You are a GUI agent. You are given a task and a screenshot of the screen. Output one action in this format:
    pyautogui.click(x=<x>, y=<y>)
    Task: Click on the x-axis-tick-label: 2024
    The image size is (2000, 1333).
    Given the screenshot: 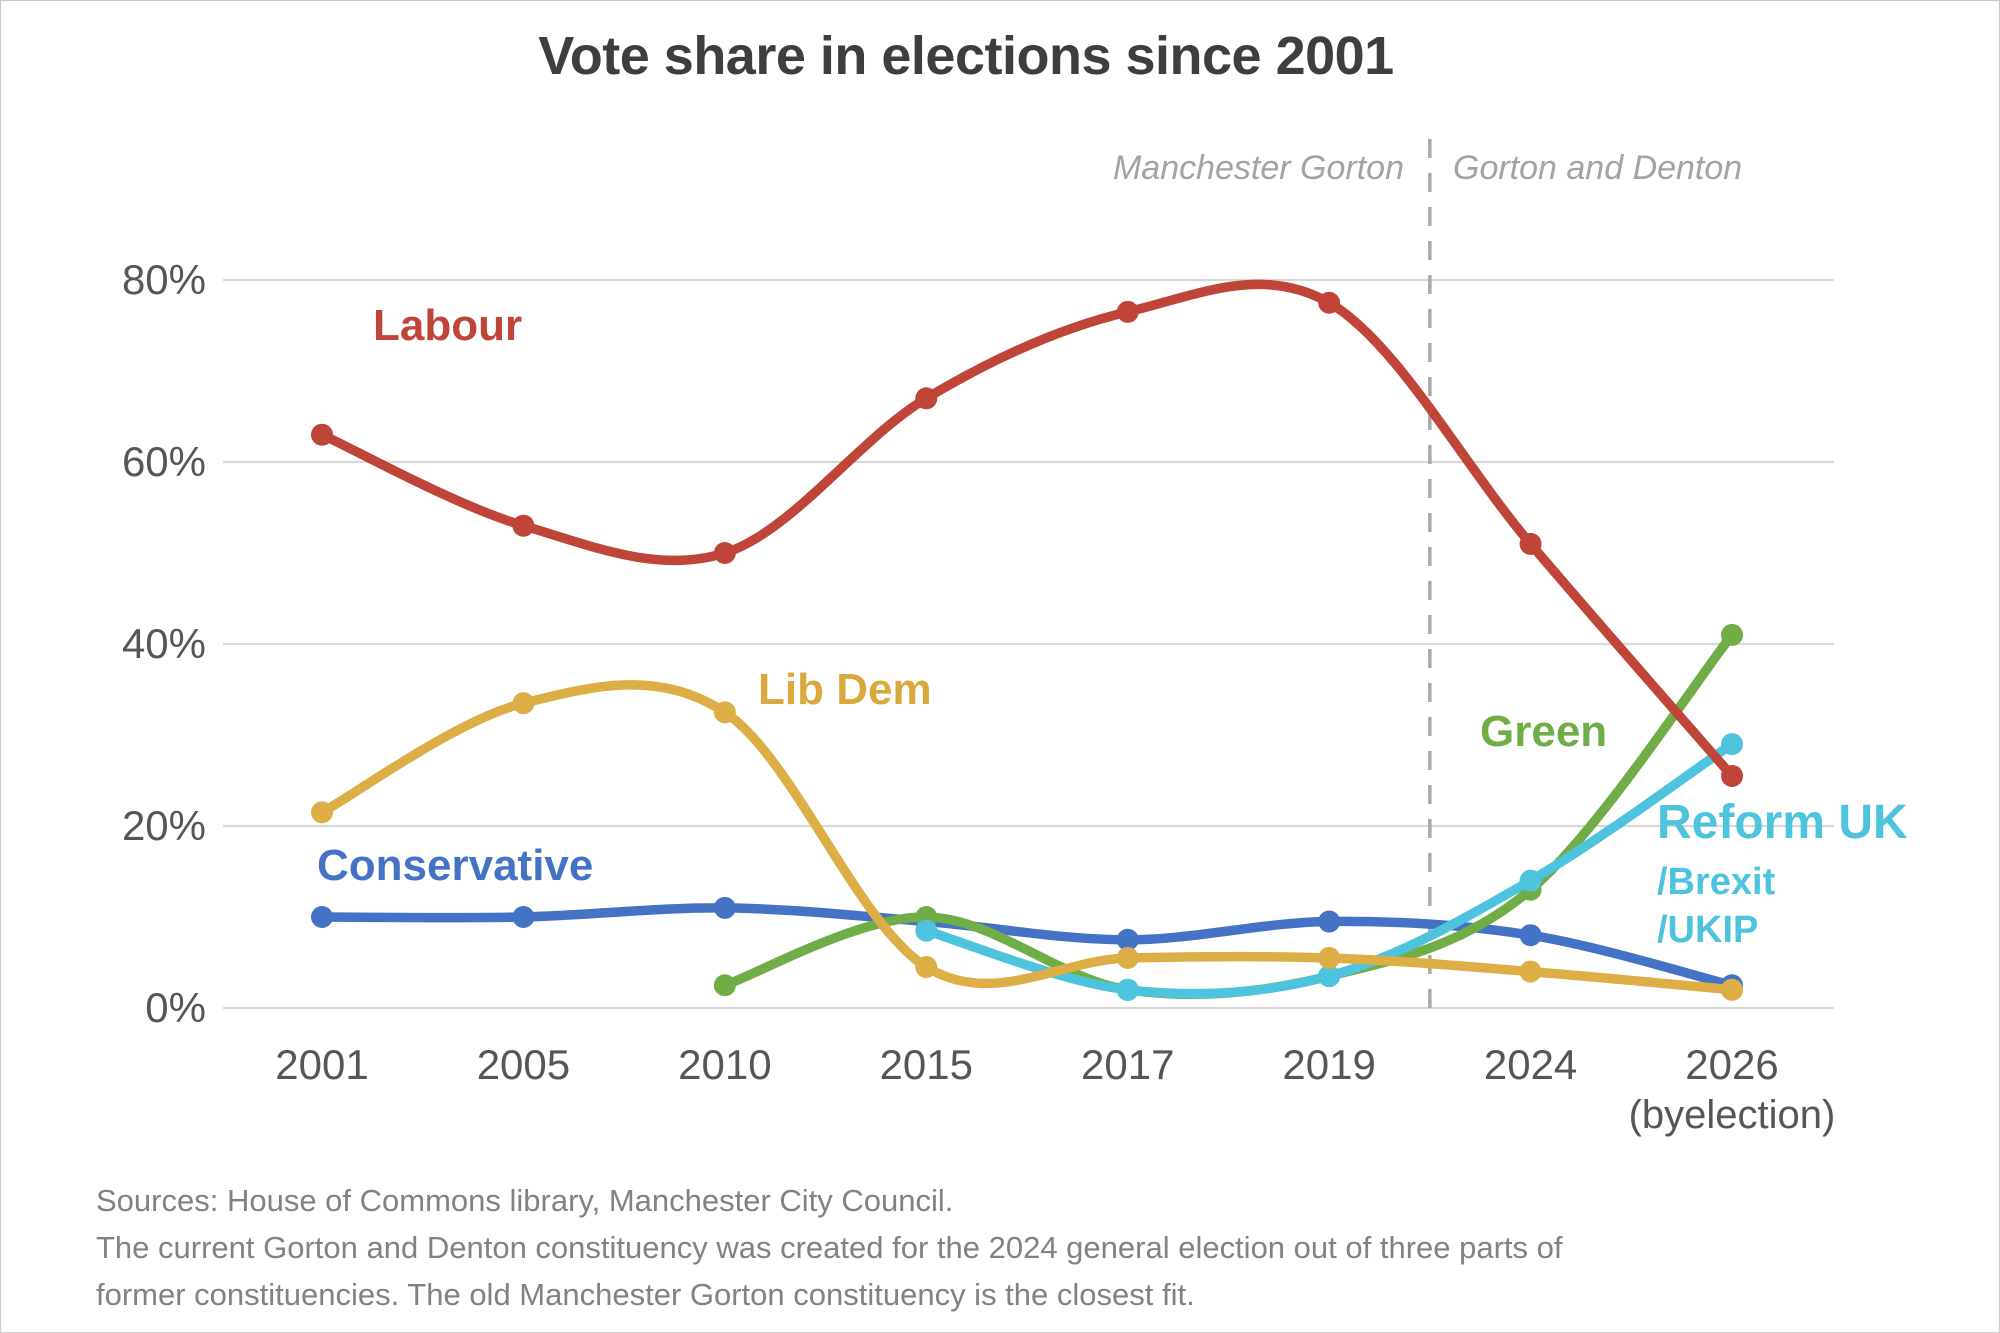 What is the action you would take?
    pyautogui.click(x=1530, y=1064)
    